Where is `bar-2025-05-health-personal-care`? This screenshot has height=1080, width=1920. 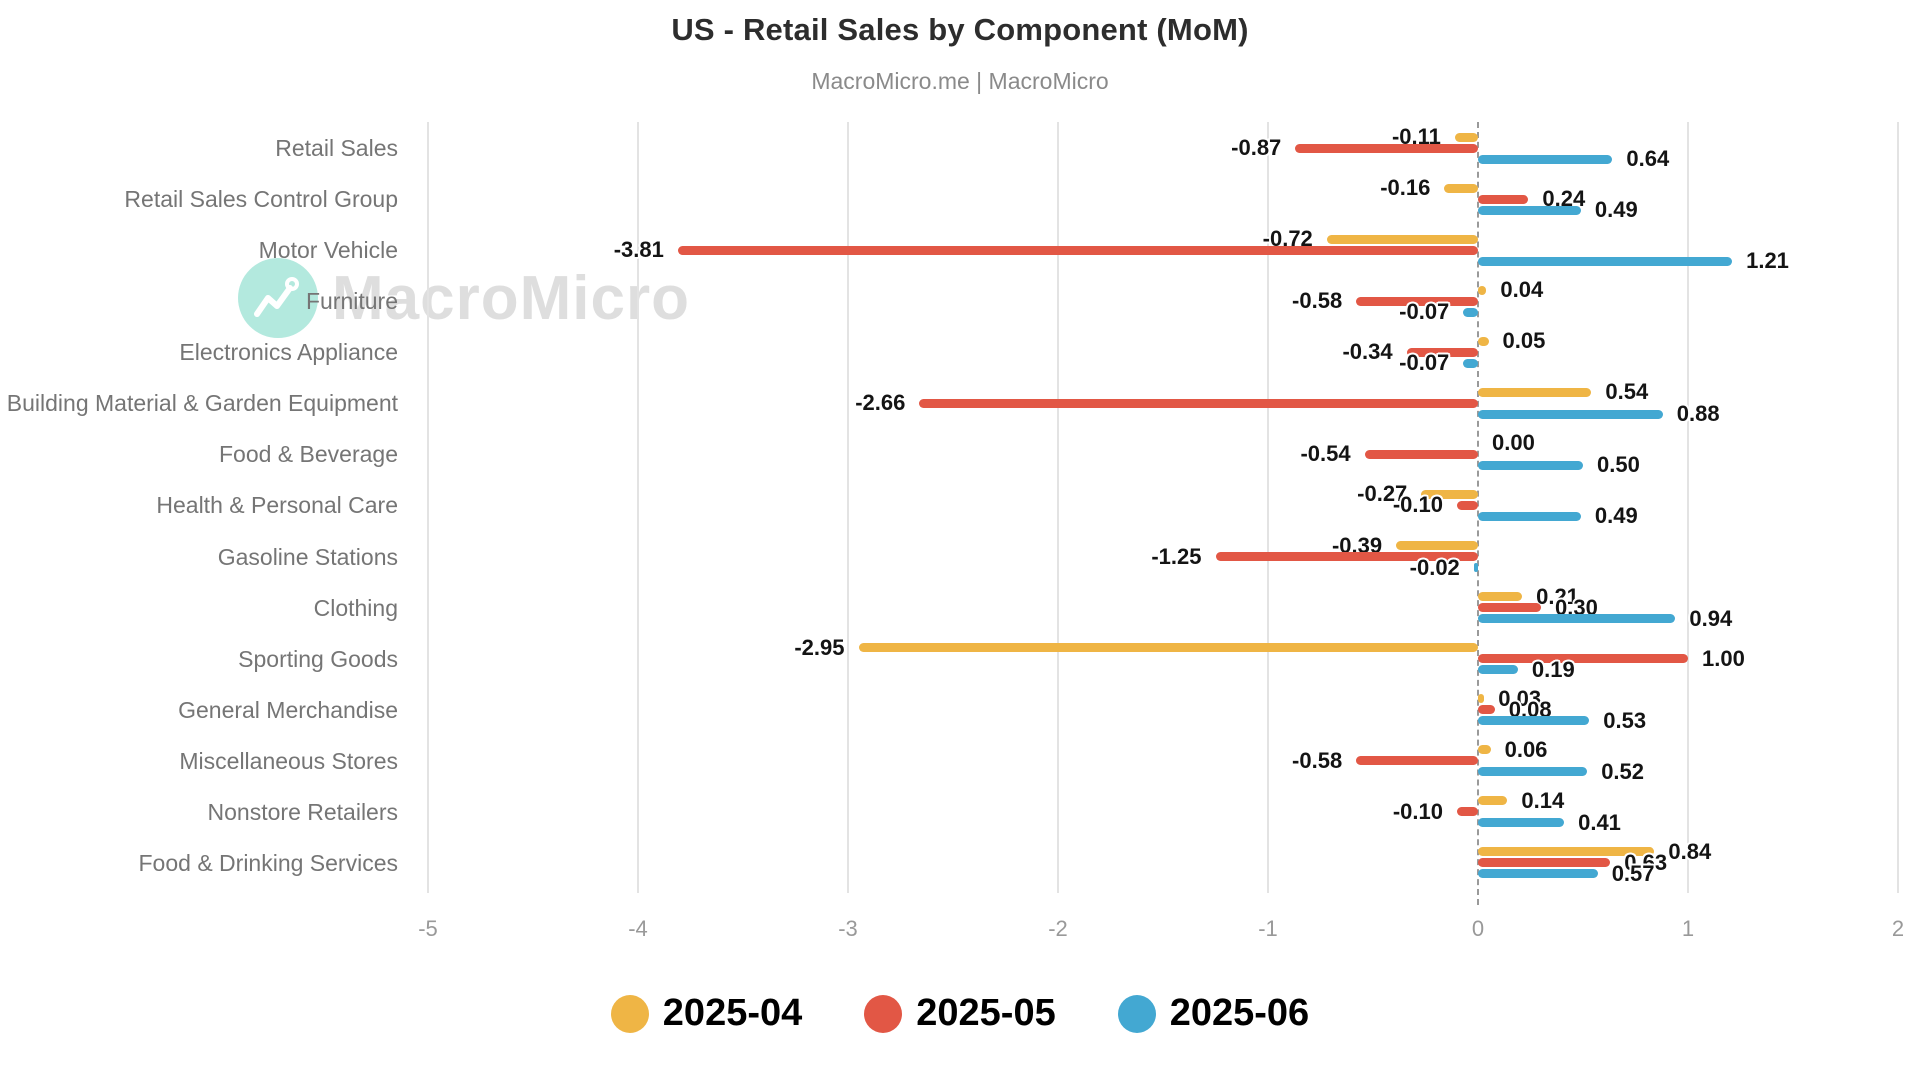 bar-2025-05-health-personal-care is located at coordinates (1467, 505).